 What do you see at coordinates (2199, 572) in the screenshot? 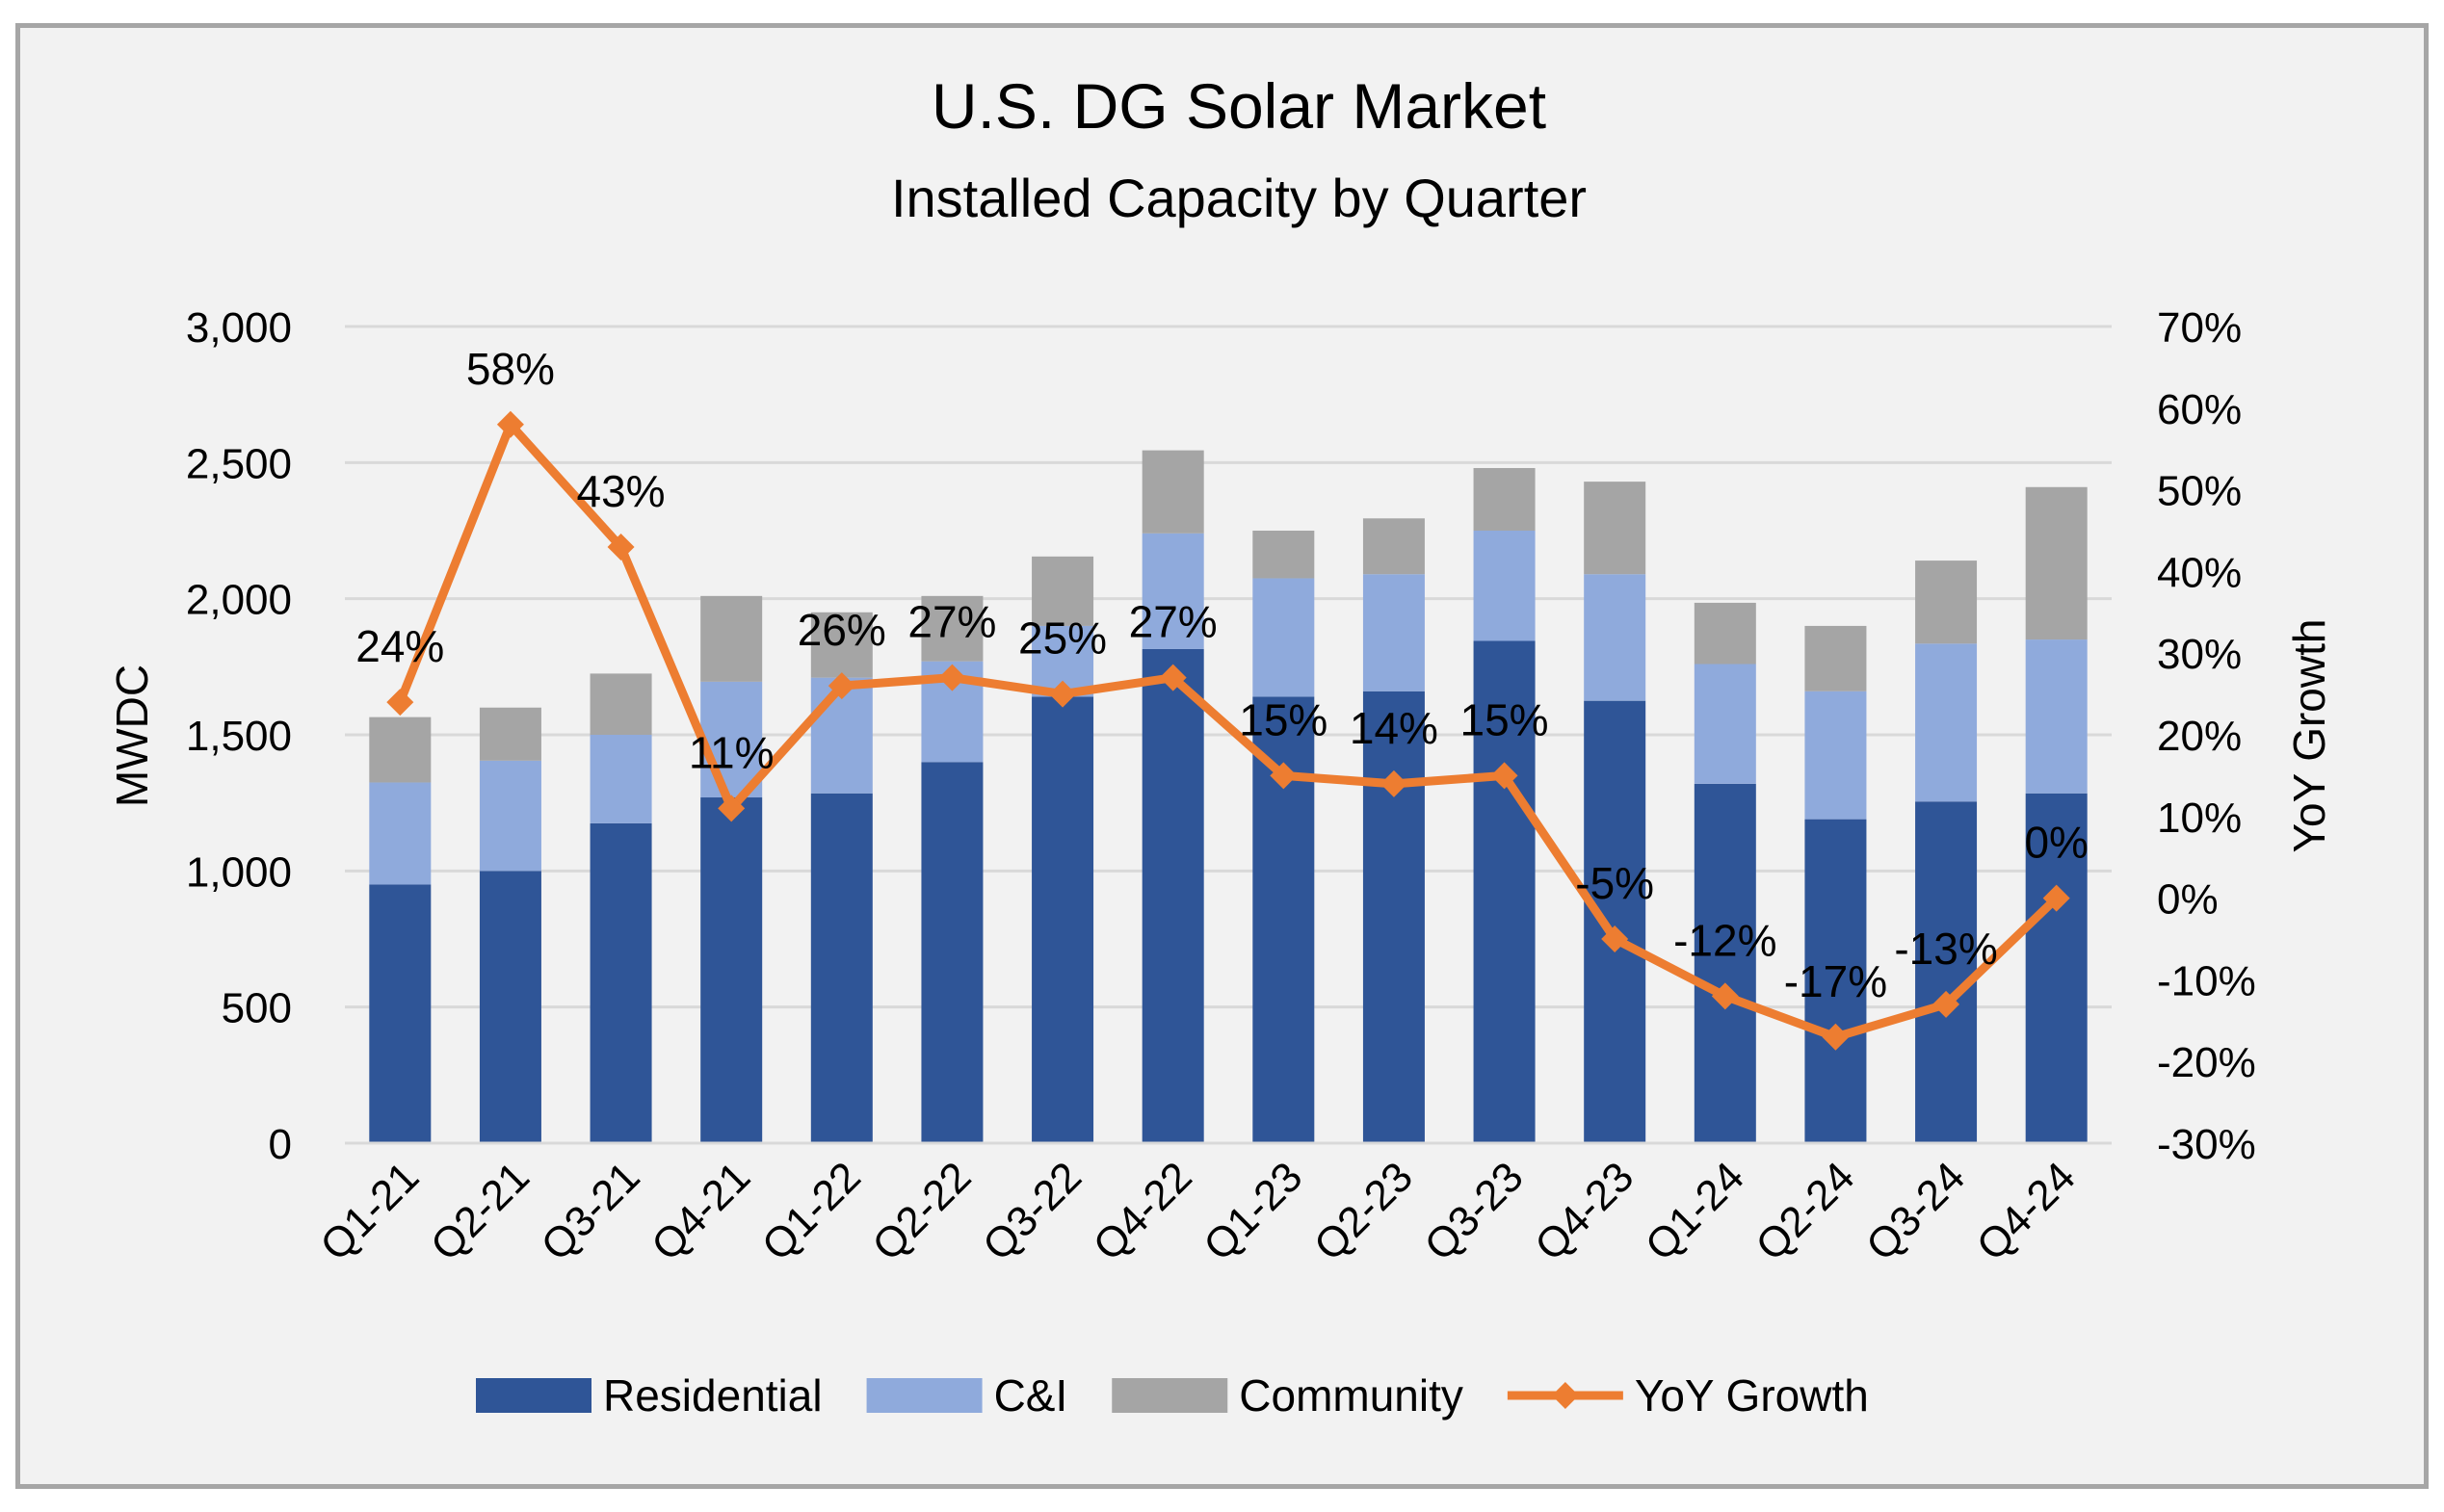
I see `y2-tick-label: 40%` at bounding box center [2199, 572].